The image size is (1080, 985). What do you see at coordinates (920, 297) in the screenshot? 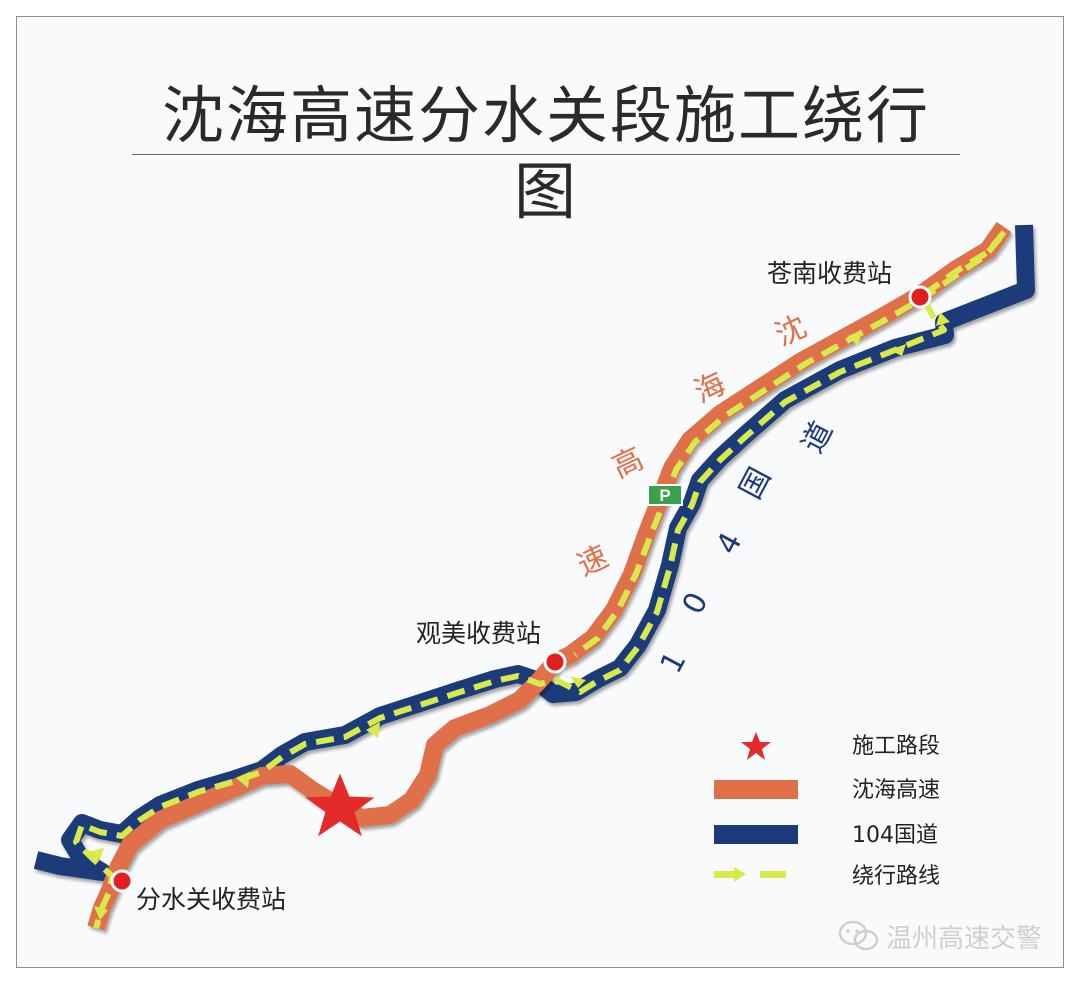
I see `cangnan-station-dot` at bounding box center [920, 297].